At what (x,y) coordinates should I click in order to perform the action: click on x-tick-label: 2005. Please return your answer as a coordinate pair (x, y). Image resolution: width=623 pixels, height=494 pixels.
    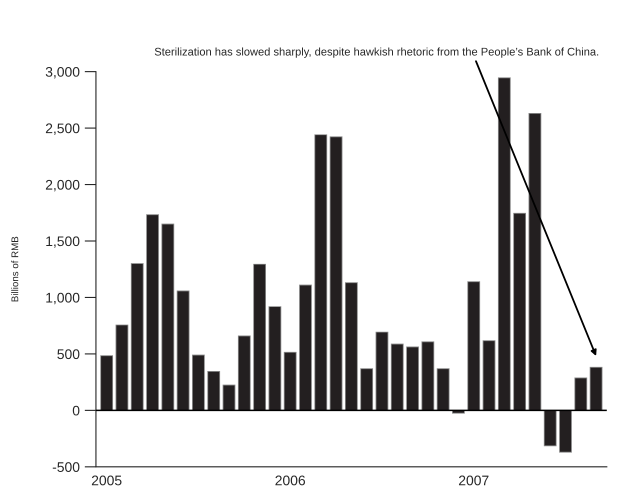
    Looking at the image, I should click on (107, 481).